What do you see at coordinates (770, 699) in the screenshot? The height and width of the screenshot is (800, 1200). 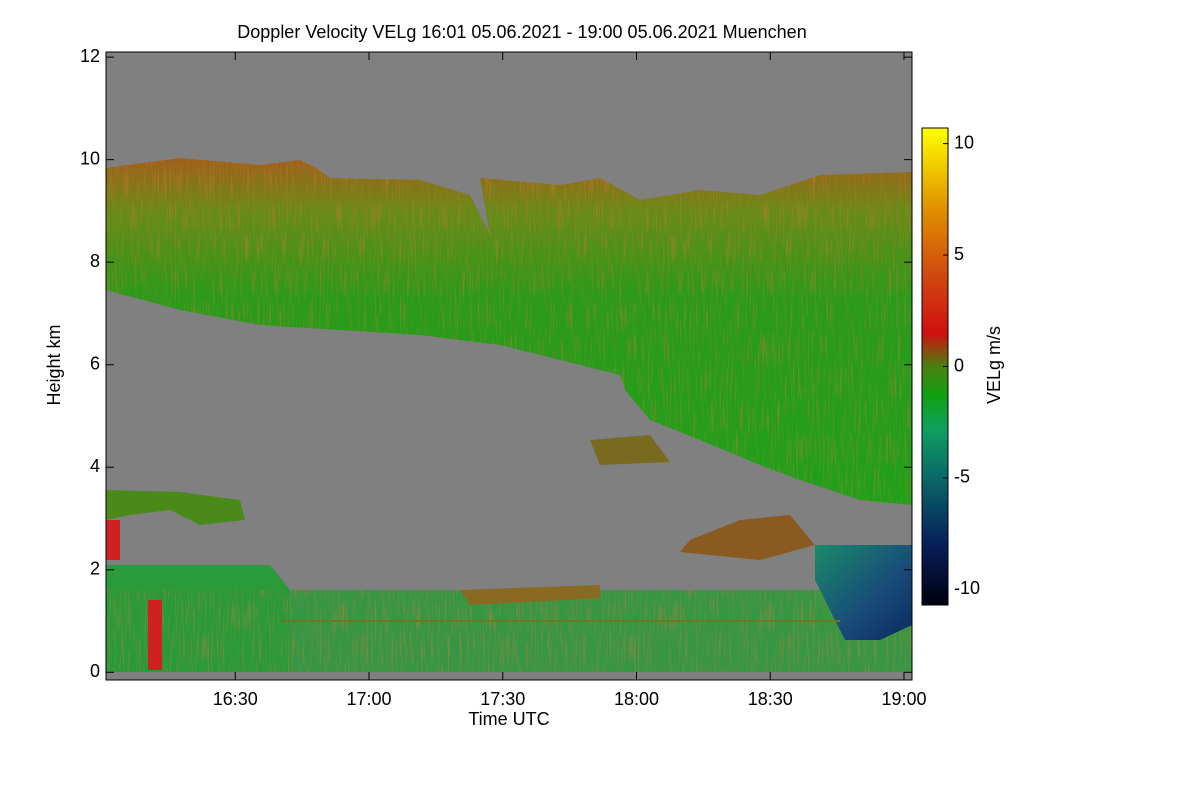 I see `x-tick-label: 18:30` at bounding box center [770, 699].